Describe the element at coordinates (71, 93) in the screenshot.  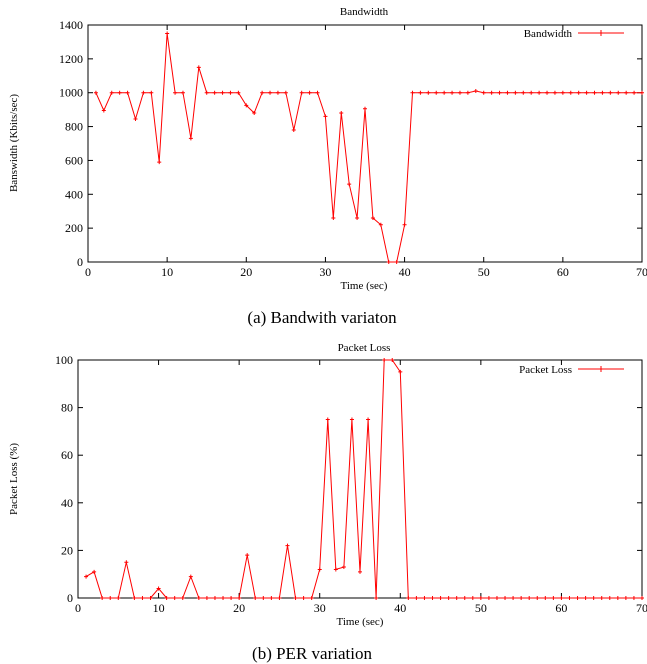
I see `bandwidth-y-tick-label: 1000` at that location.